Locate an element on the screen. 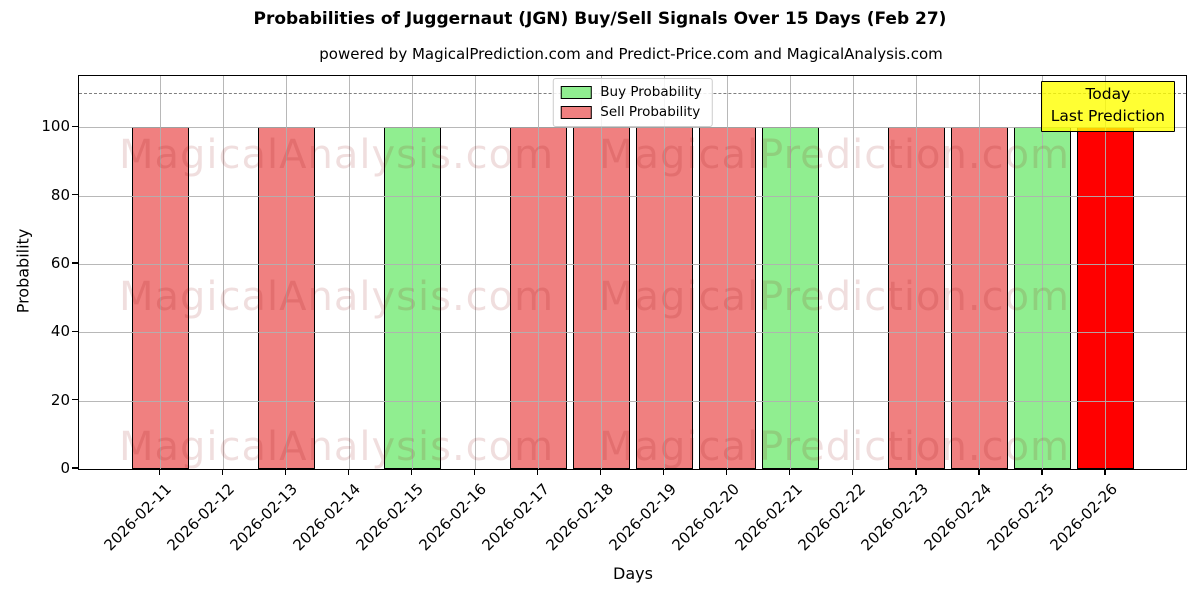 The width and height of the screenshot is (1200, 600). legend-item-sell: Sell Probability is located at coordinates (630, 112).